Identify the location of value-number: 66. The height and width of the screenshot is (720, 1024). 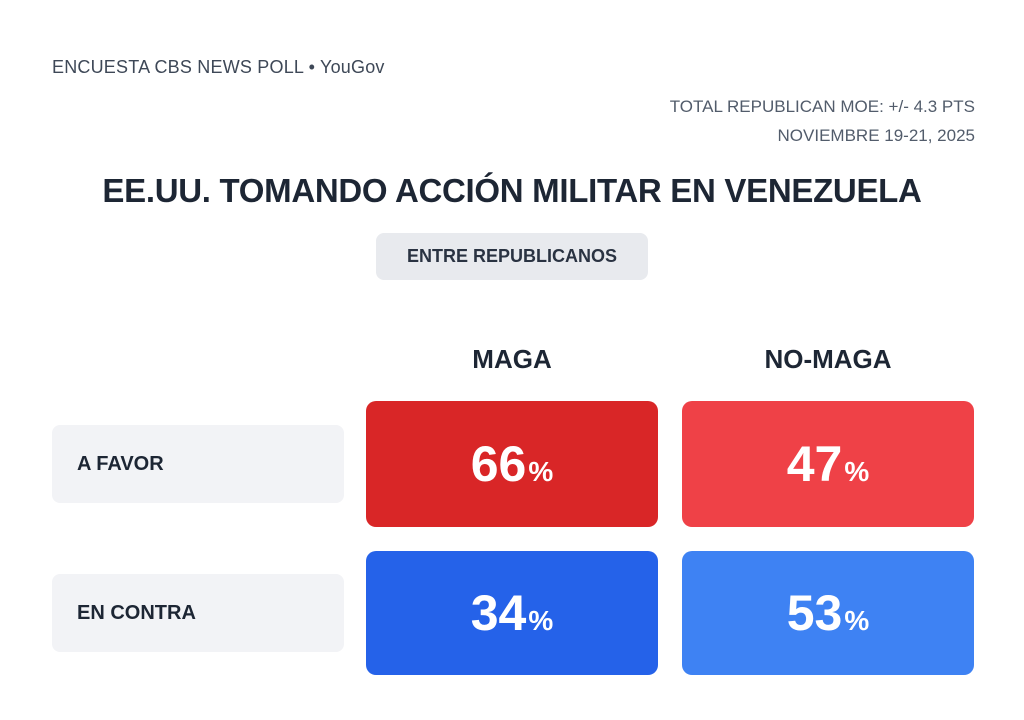
(498, 464).